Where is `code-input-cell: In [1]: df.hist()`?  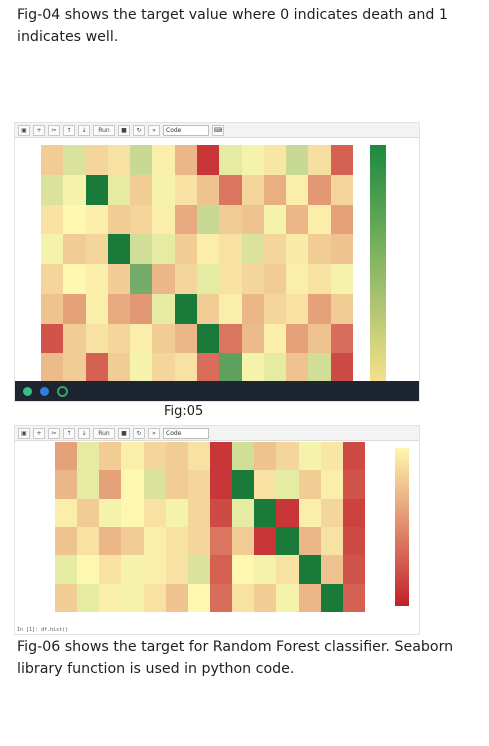
code-input-cell: In [1]: df.hist() is located at coordinates (43, 630).